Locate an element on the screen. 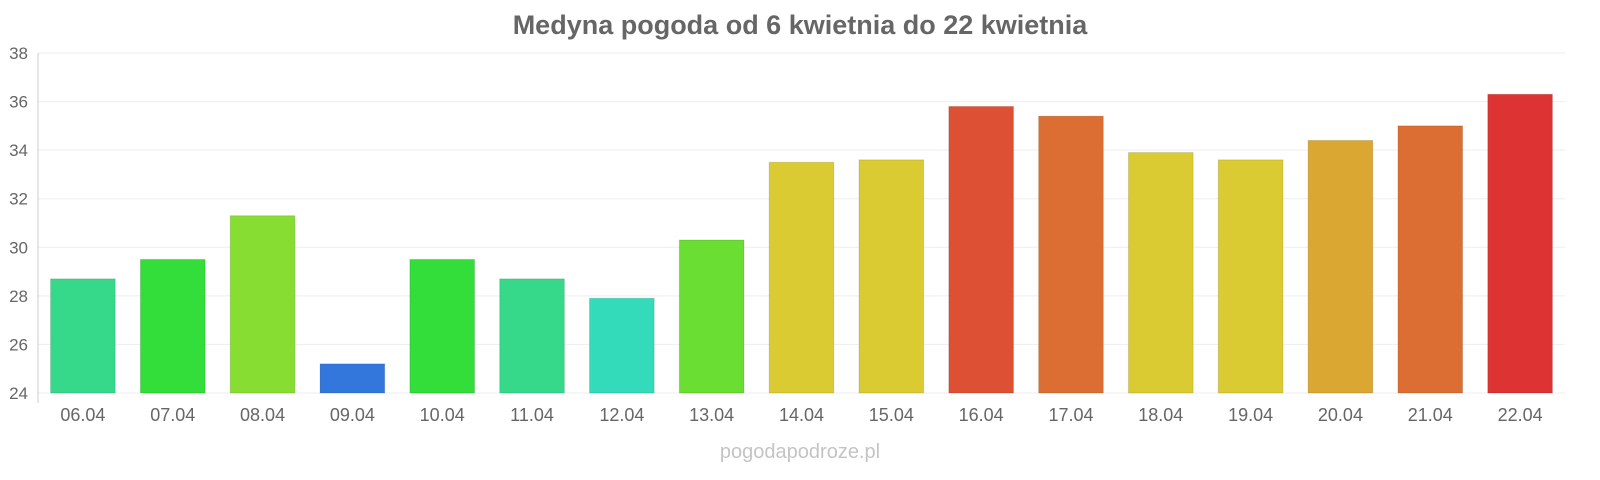  y-tick-label: 32 is located at coordinates (18, 199).